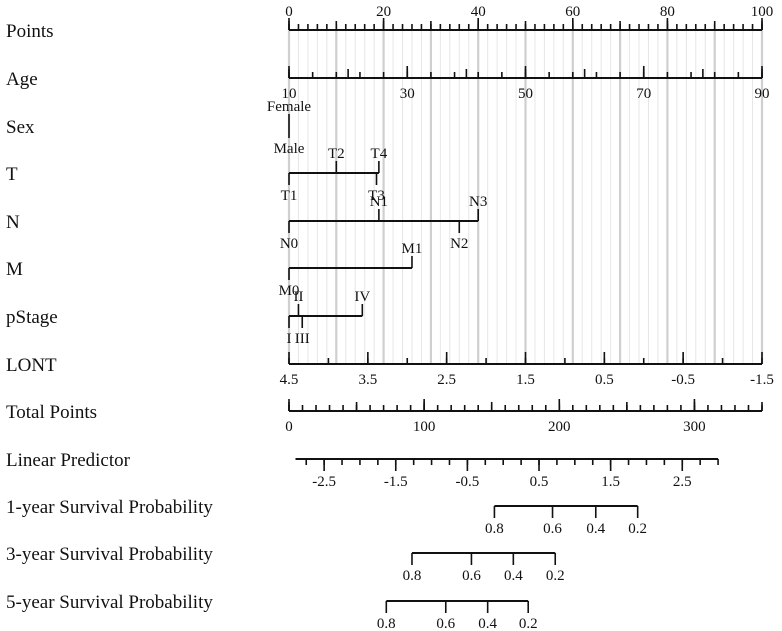  Describe the element at coordinates (289, 339) in the screenshot. I see `category-label: I` at that location.